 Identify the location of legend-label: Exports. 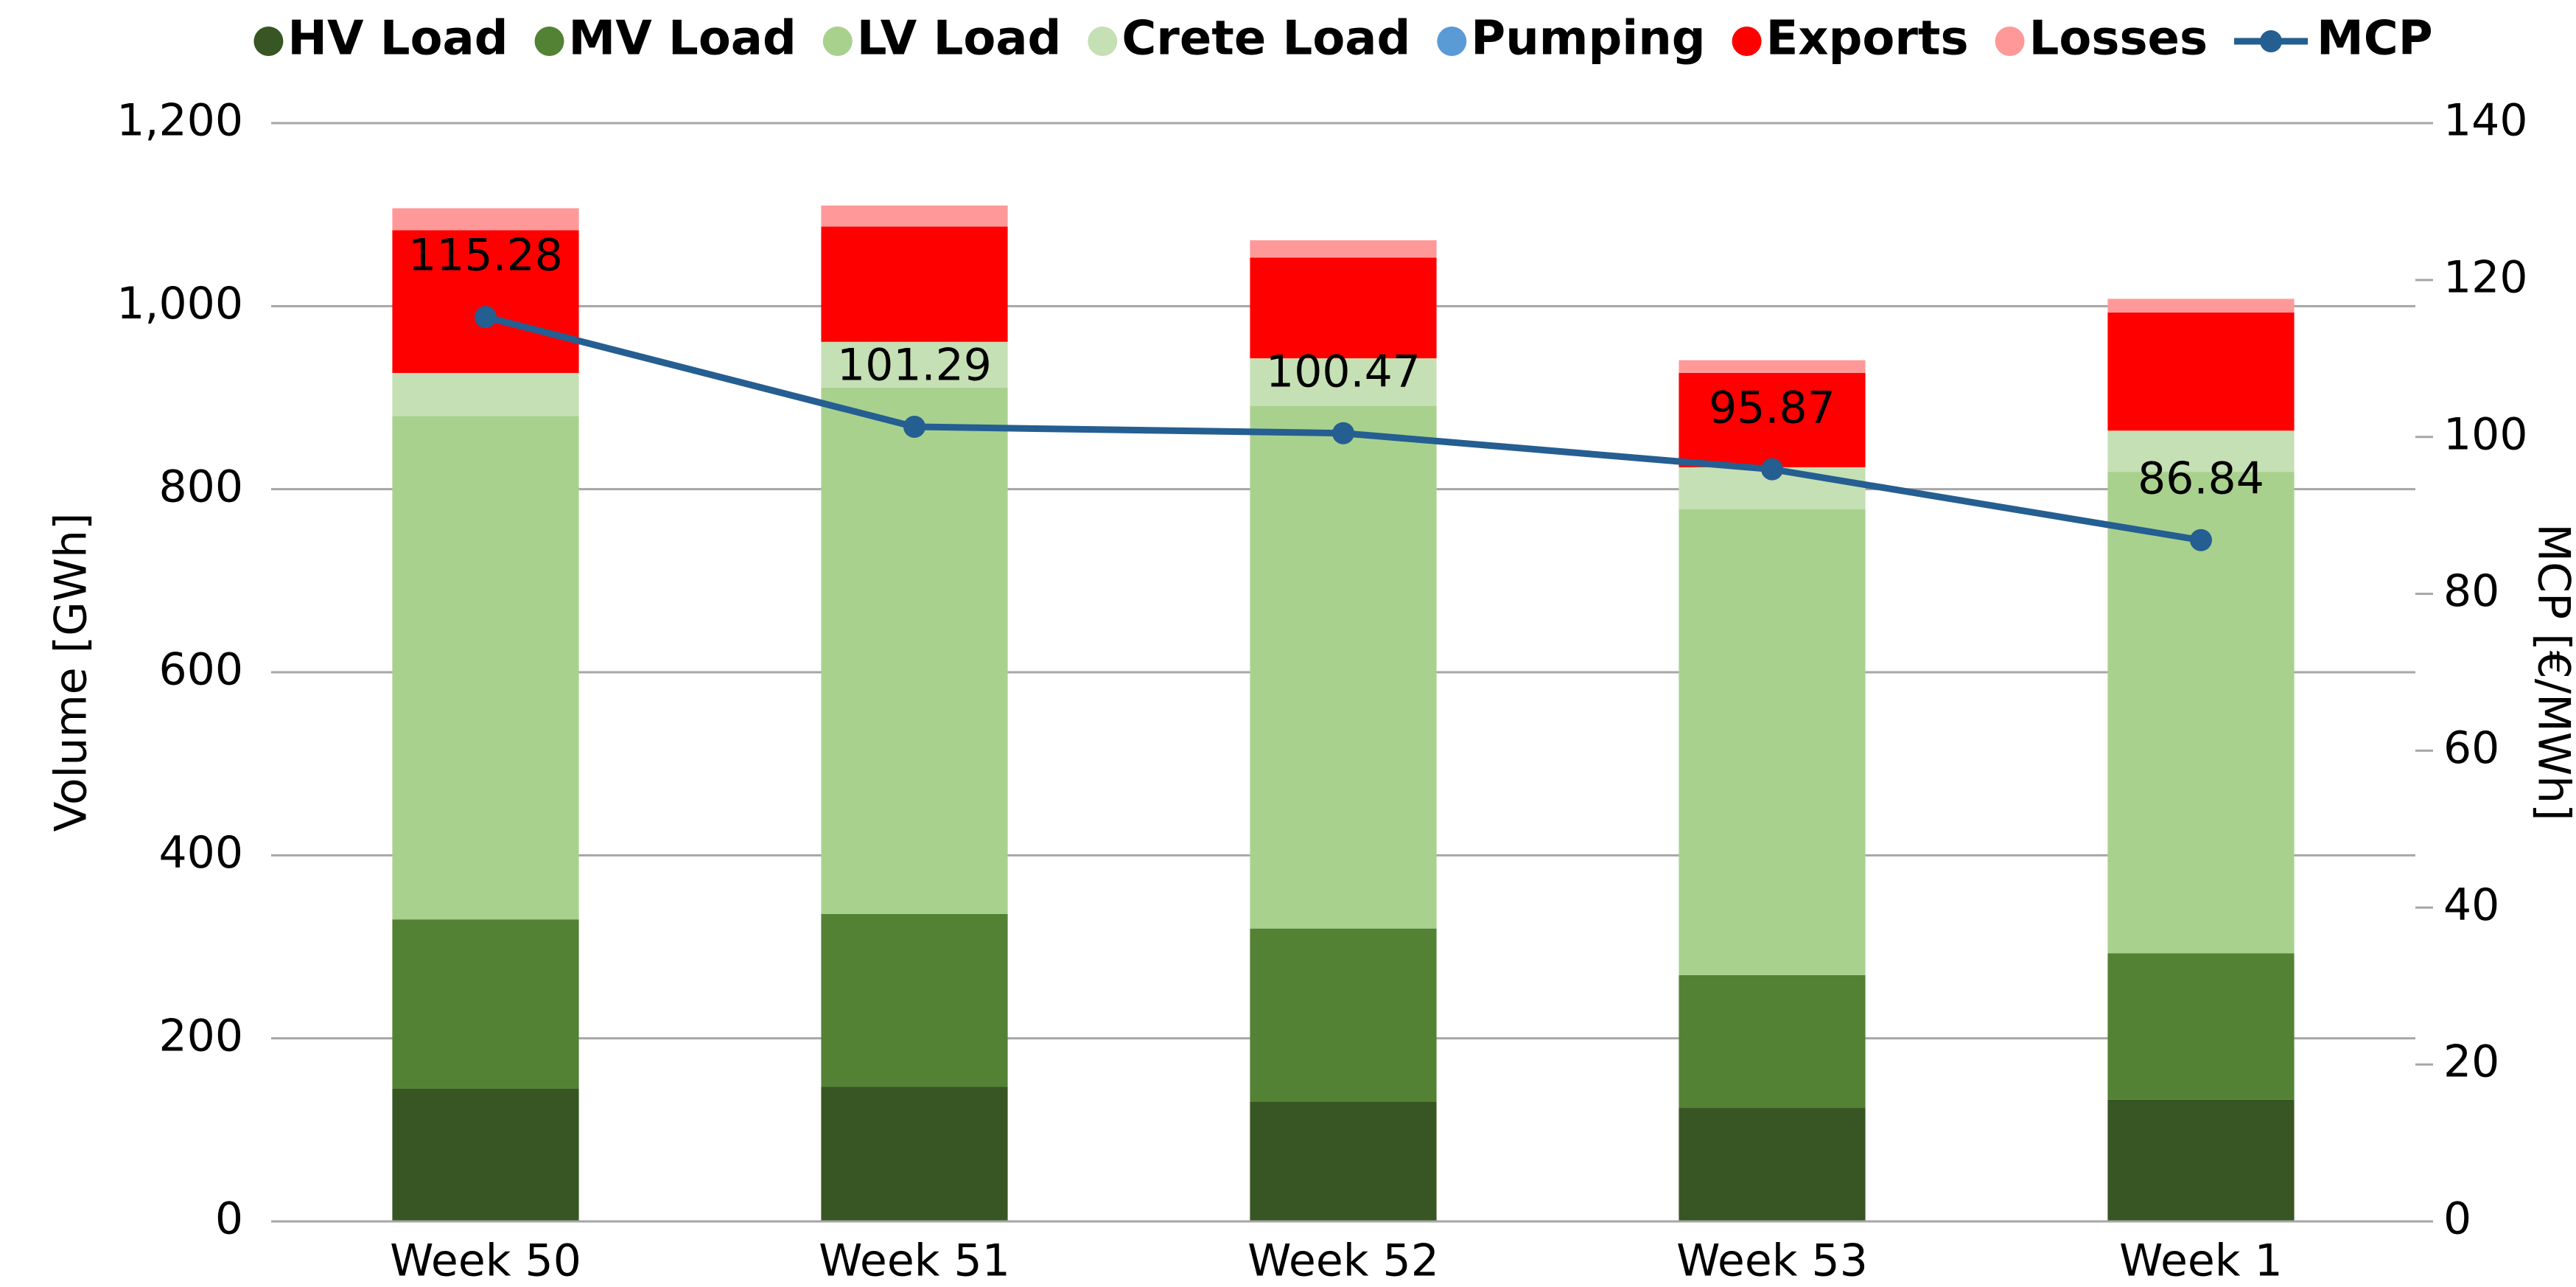
(1867, 39).